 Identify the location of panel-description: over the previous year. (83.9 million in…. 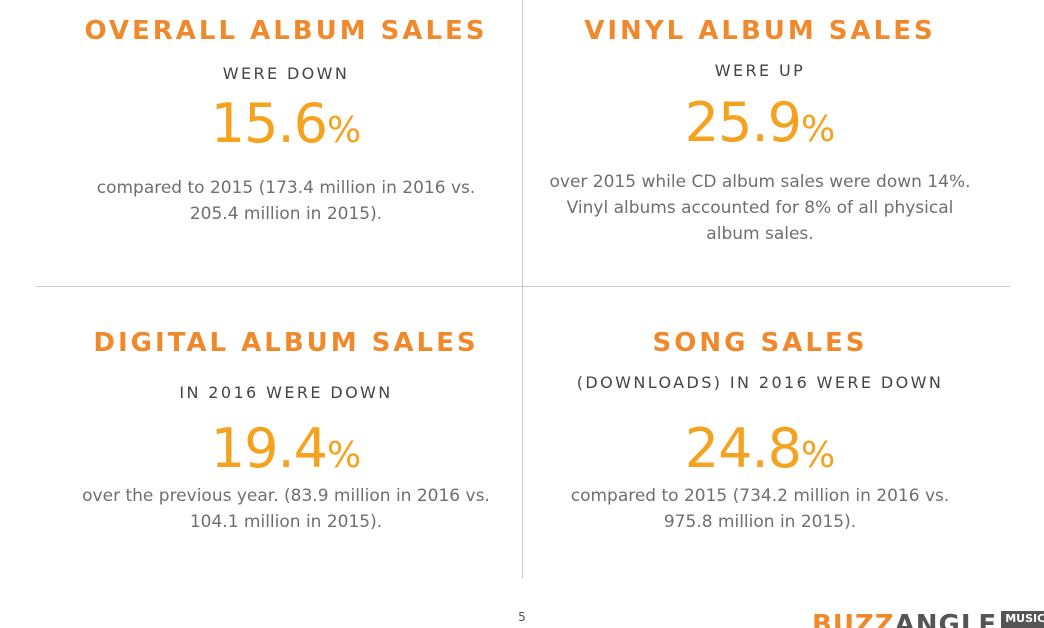
(286, 509).